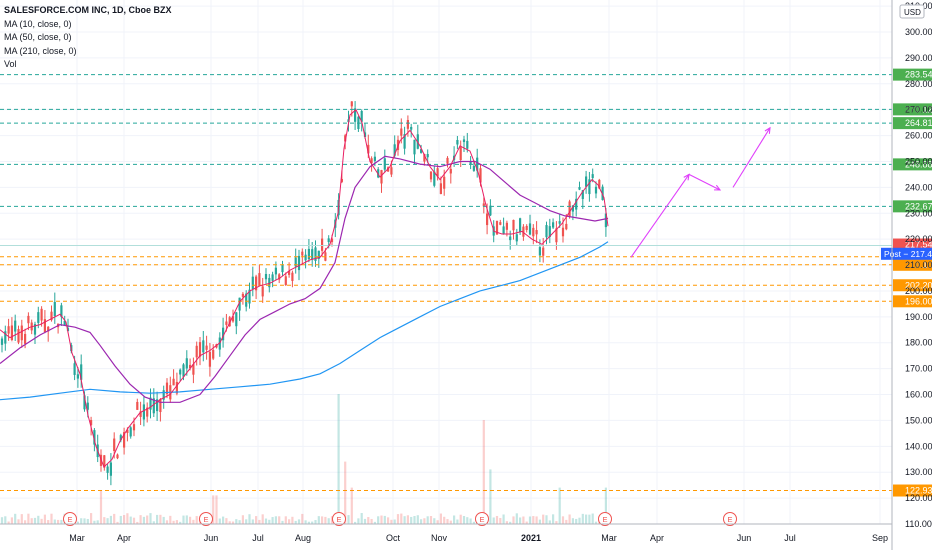 Image resolution: width=932 pixels, height=550 pixels. I want to click on level-label: 264.81, so click(918, 123).